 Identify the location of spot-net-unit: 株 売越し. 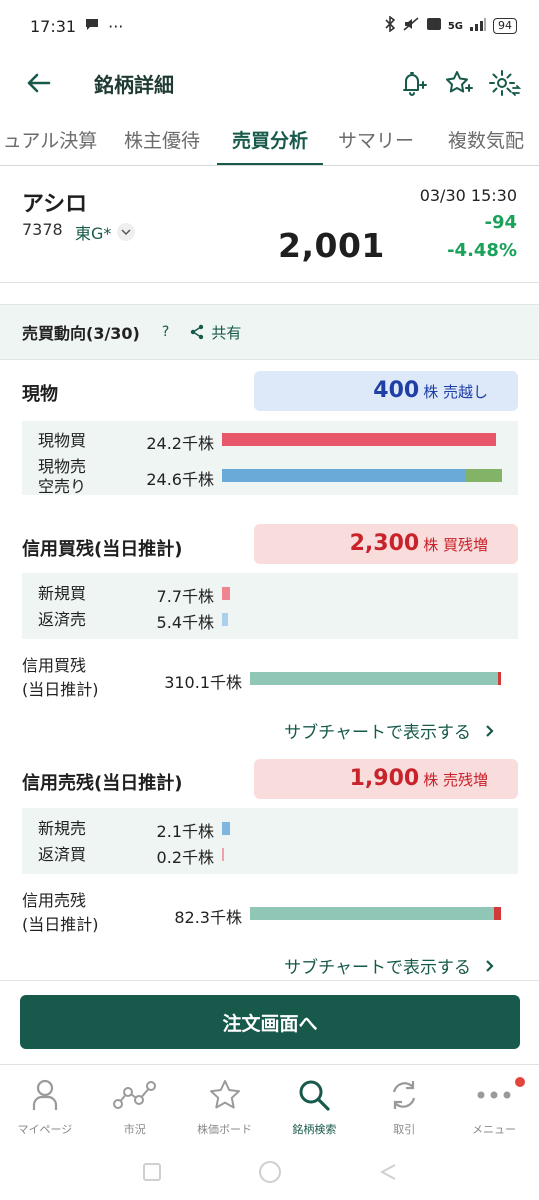
(455, 392).